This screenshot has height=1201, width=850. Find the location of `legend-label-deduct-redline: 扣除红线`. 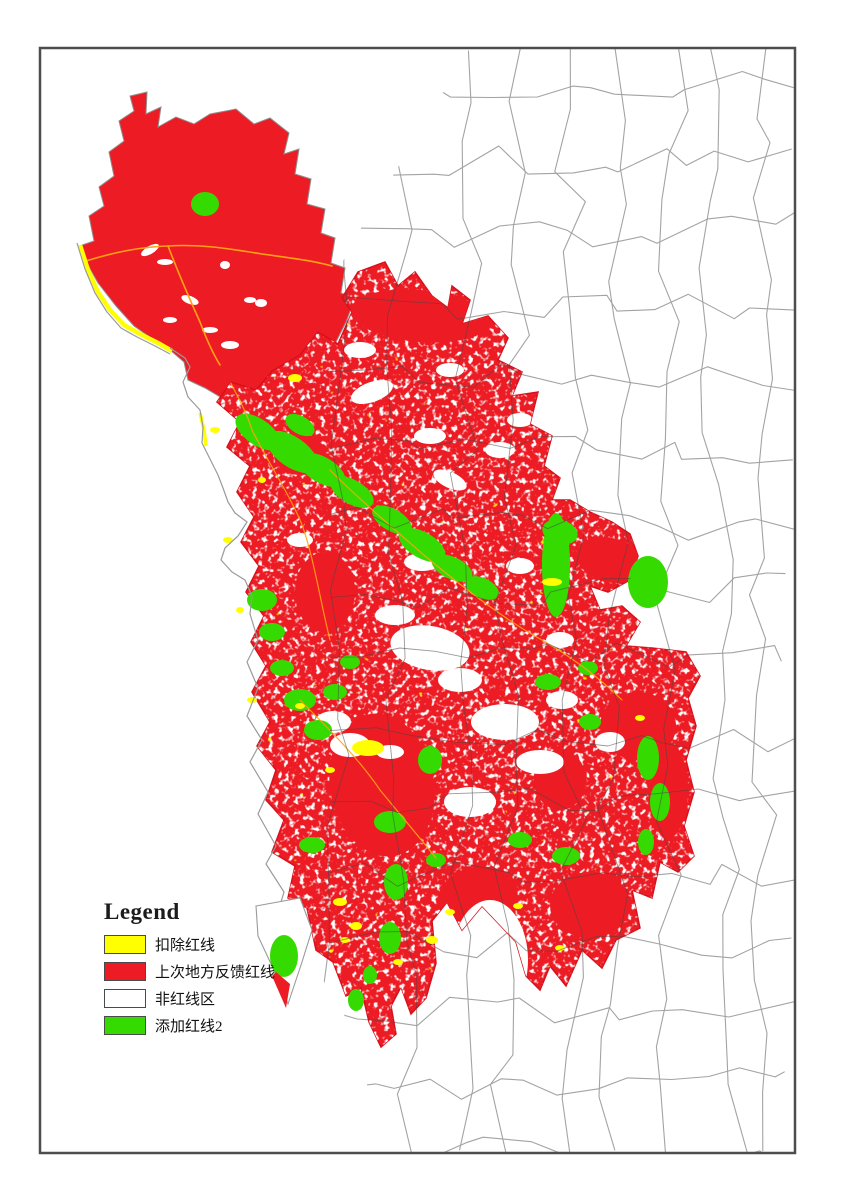

legend-label-deduct-redline: 扣除红线 is located at coordinates (185, 945).